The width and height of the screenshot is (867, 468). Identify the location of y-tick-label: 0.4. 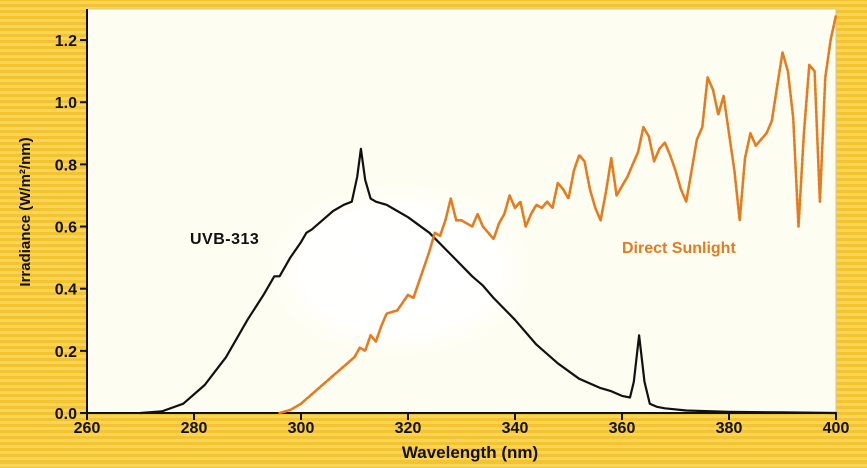
(66, 290).